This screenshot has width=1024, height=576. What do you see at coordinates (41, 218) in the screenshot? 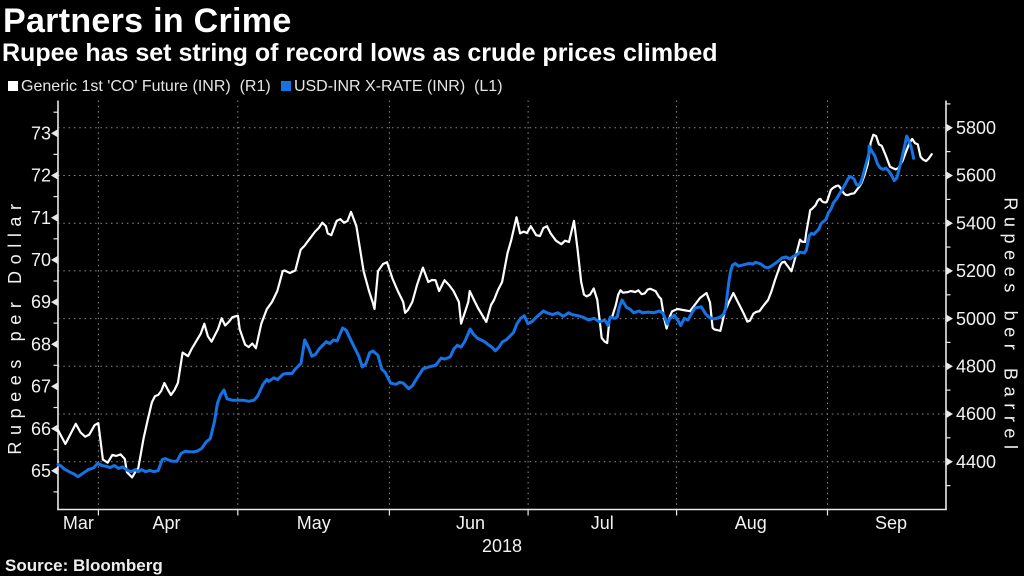
I see `svg-text: 71` at bounding box center [41, 218].